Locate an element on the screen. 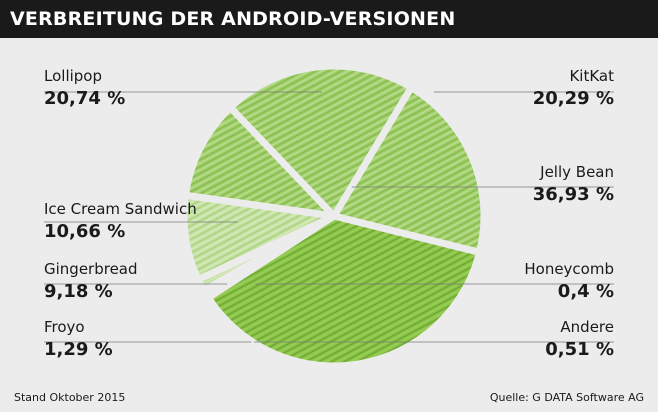  chart-title: VERBREITUNG DER ANDROID-VERSIONEN is located at coordinates (233, 19).